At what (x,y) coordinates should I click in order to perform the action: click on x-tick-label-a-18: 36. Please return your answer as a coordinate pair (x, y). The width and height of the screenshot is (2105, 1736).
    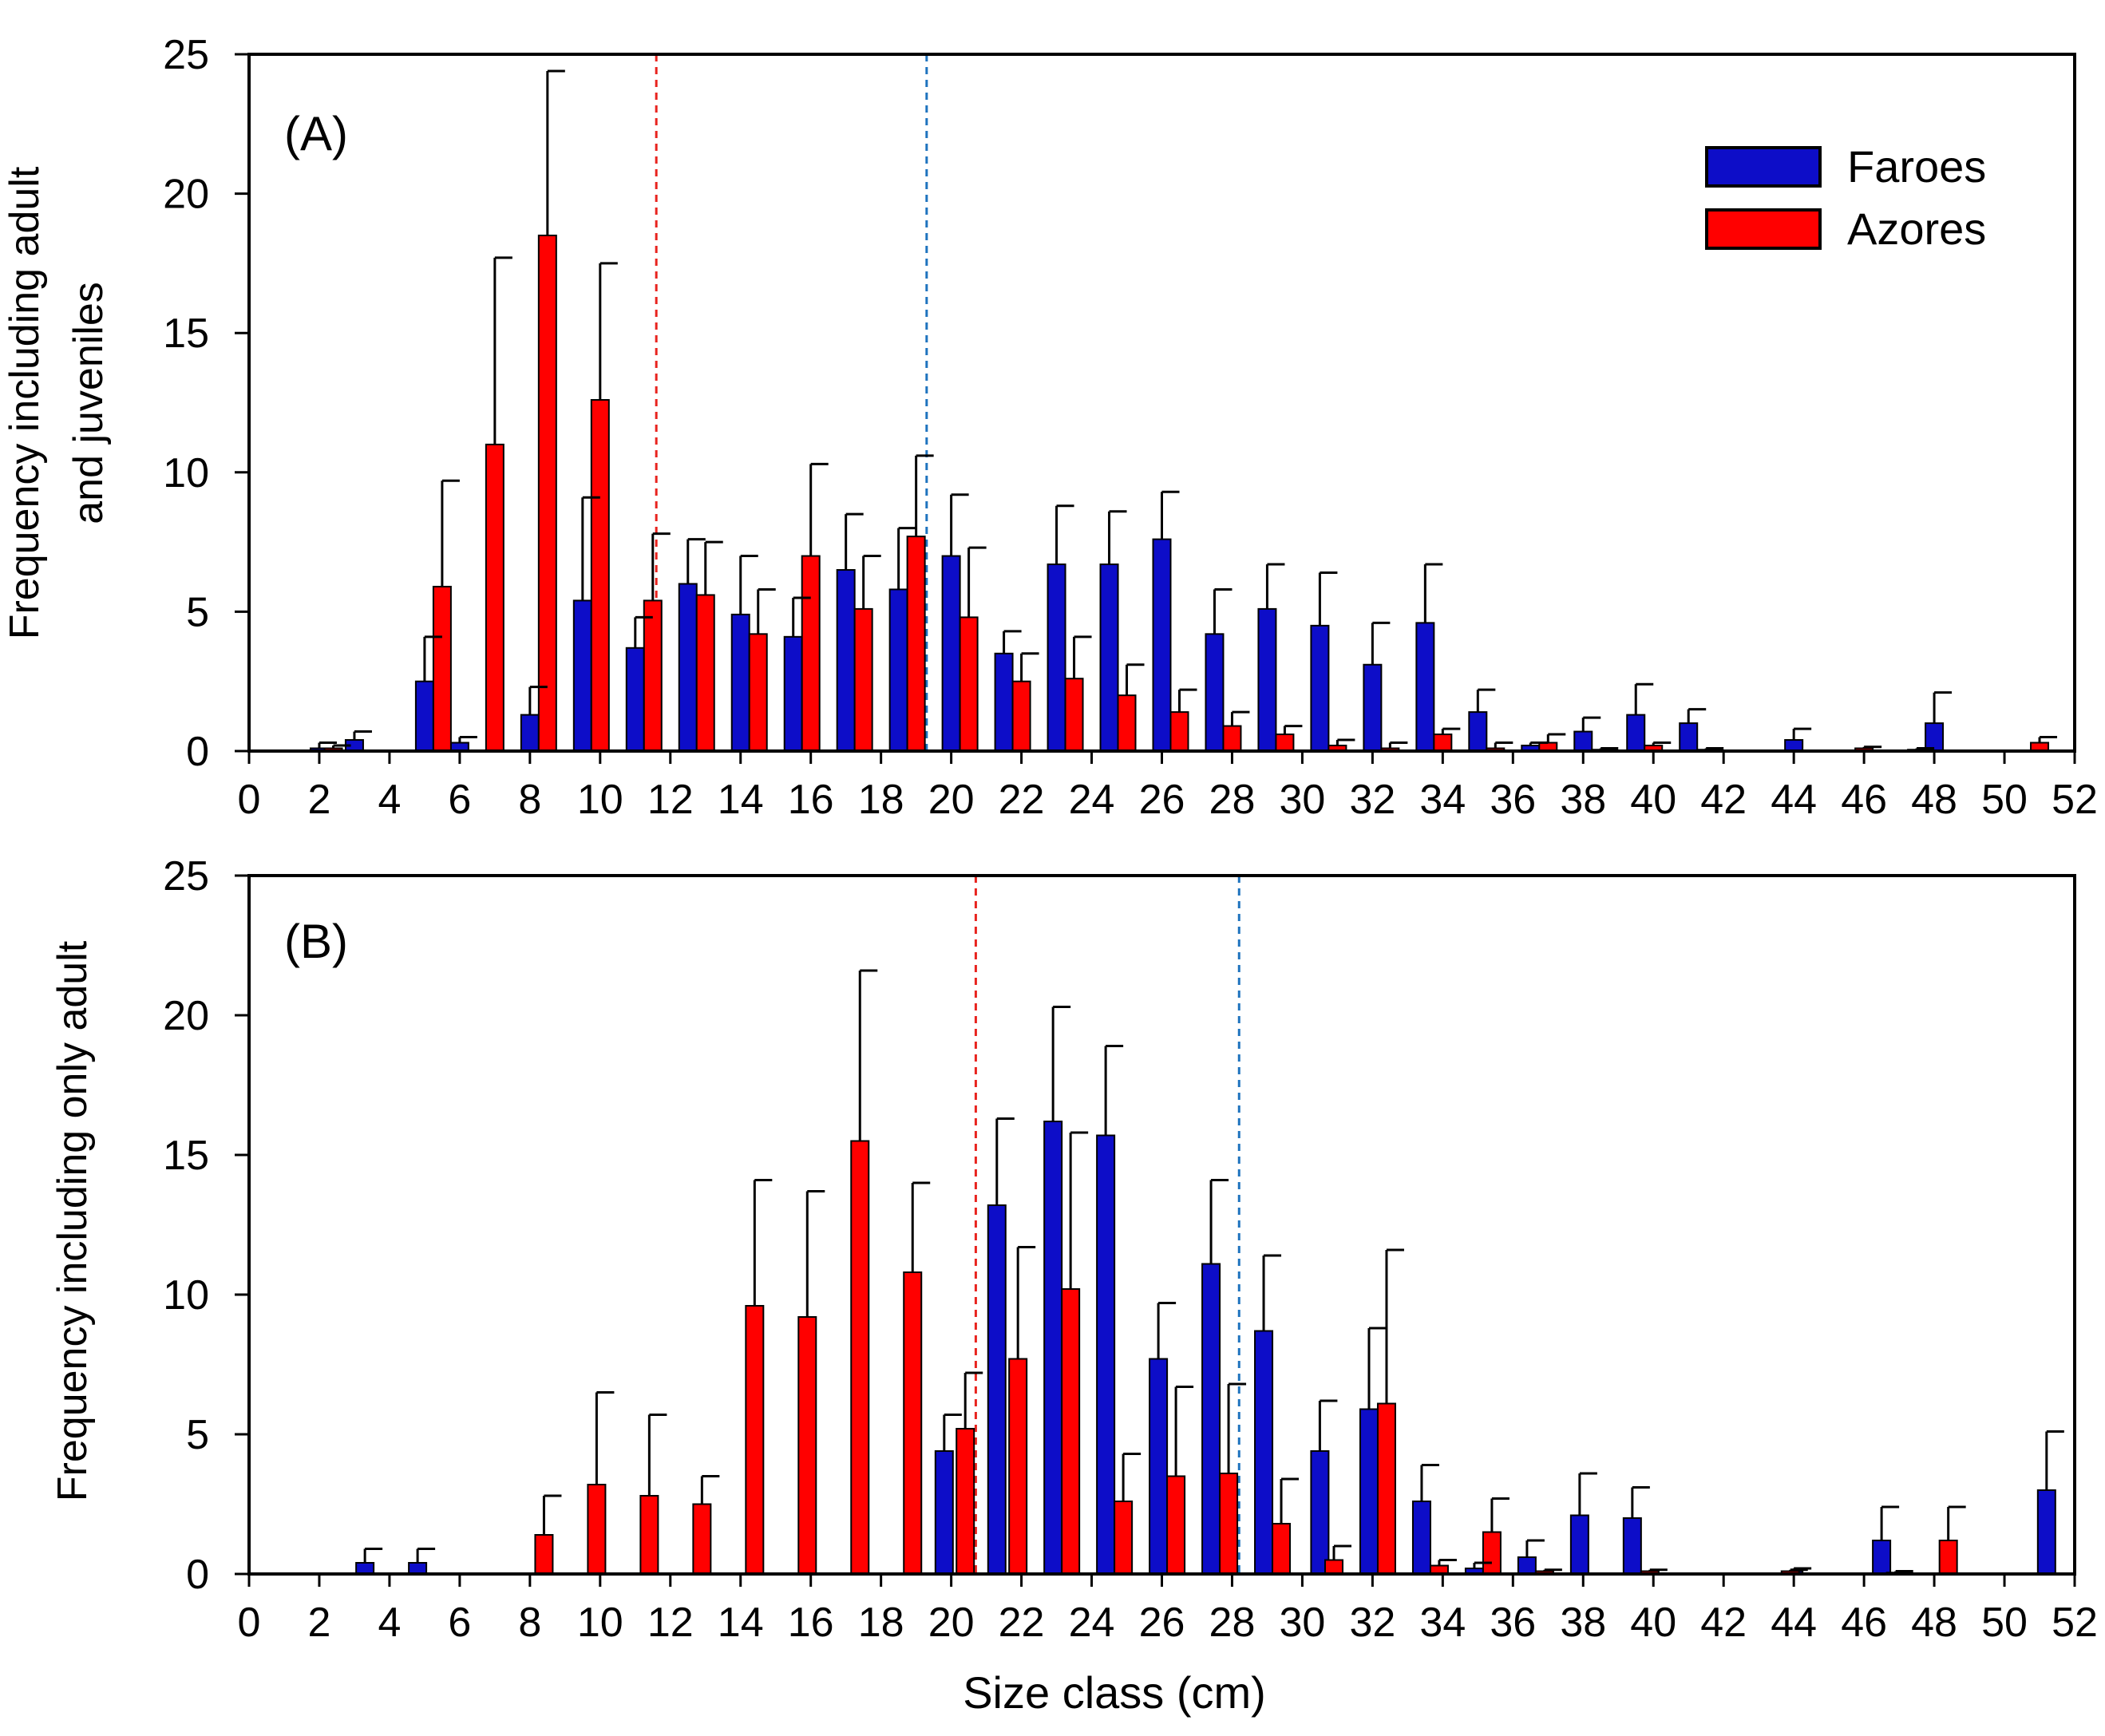
    Looking at the image, I should click on (1513, 800).